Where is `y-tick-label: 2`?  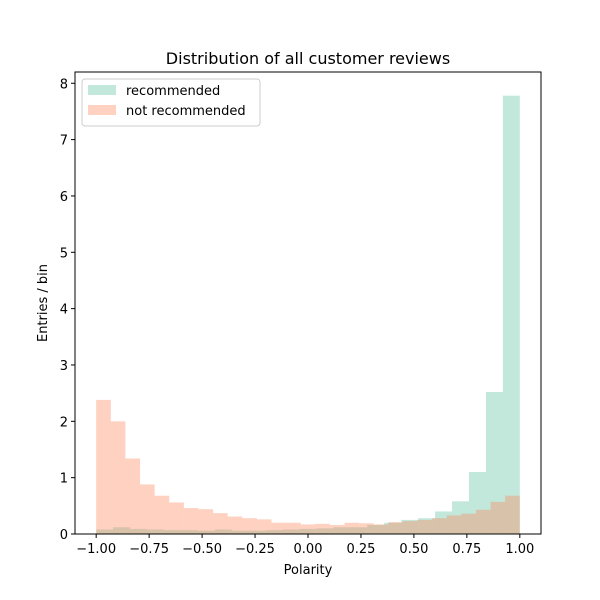
y-tick-label: 2 is located at coordinates (64, 422).